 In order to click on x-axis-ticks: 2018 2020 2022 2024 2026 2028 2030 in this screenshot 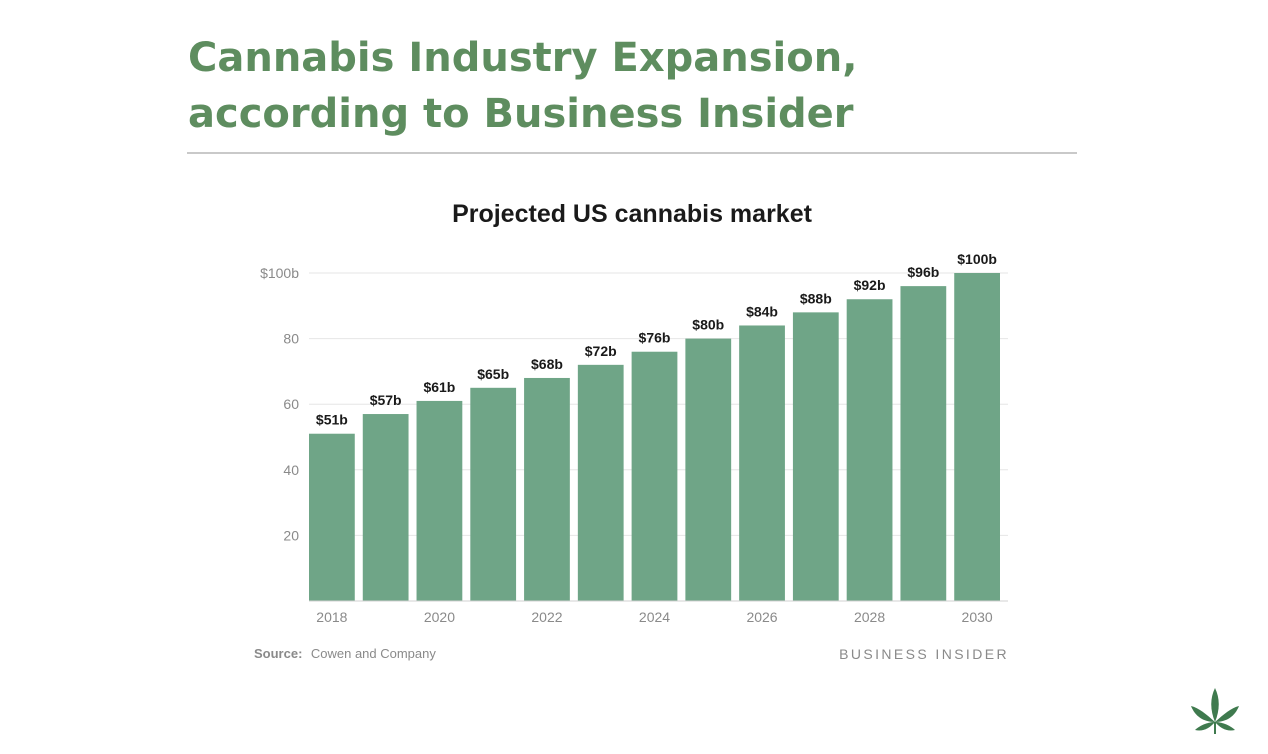, I will do `click(654, 617)`.